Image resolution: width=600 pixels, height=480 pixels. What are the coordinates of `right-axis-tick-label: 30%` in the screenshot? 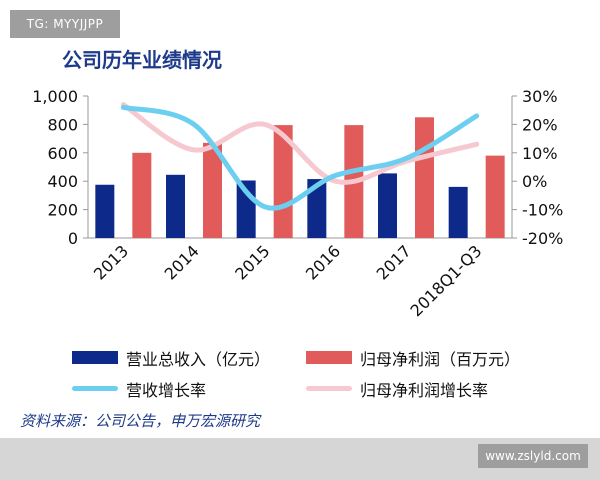 It's located at (540, 96).